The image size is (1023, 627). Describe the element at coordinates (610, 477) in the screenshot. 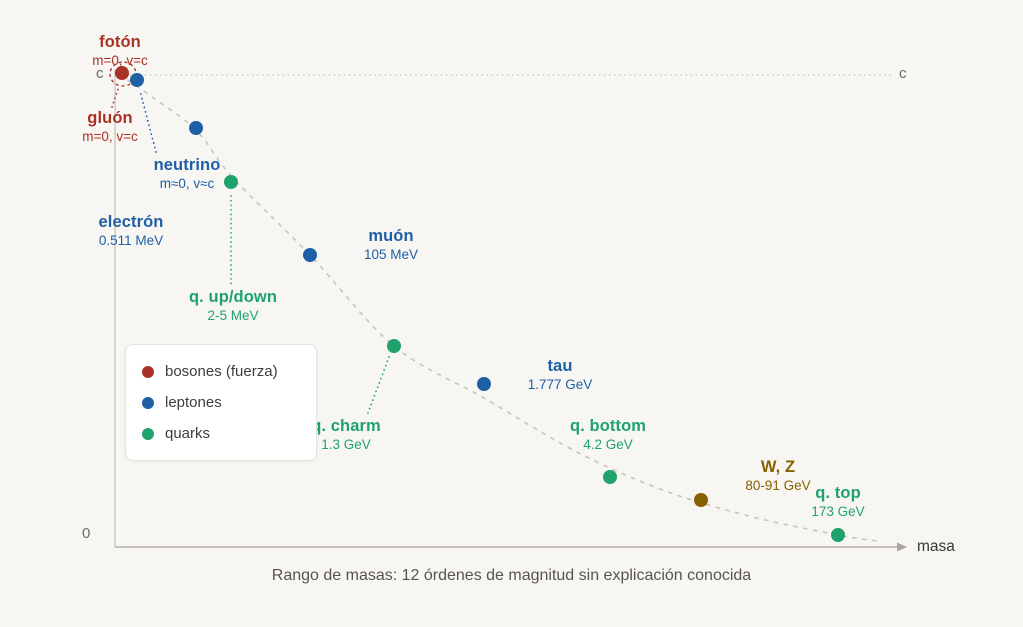

I see `quark-bottom-point` at that location.